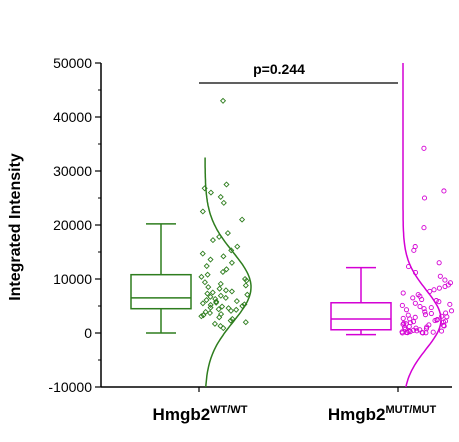 The width and height of the screenshot is (459, 442). What do you see at coordinates (15, 227) in the screenshot?
I see `y-axis-title: Integrated Intensity` at bounding box center [15, 227].